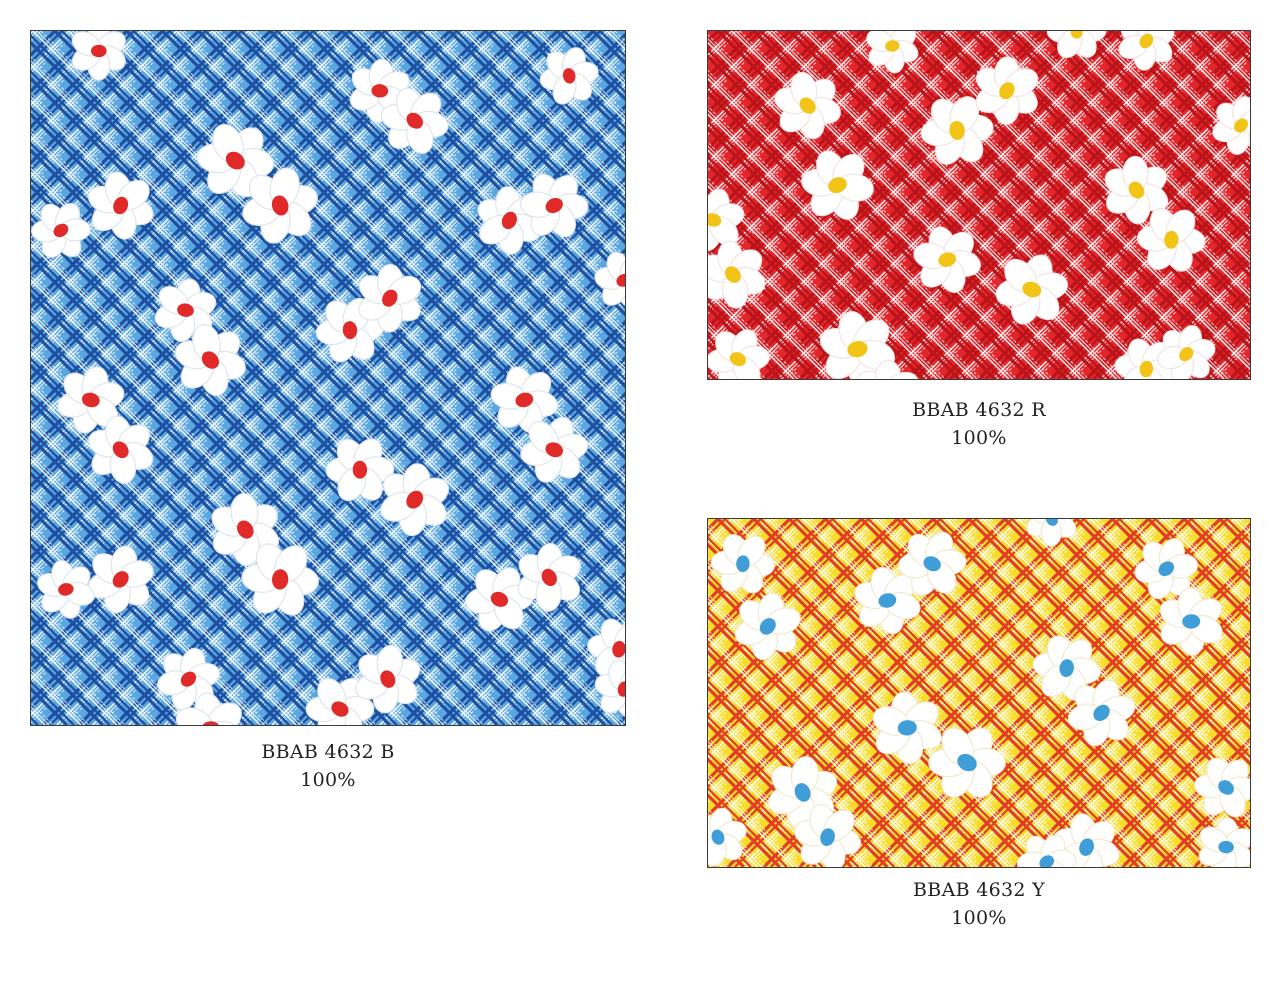 The height and width of the screenshot is (989, 1280). I want to click on fabric-pattern-red, so click(979, 205).